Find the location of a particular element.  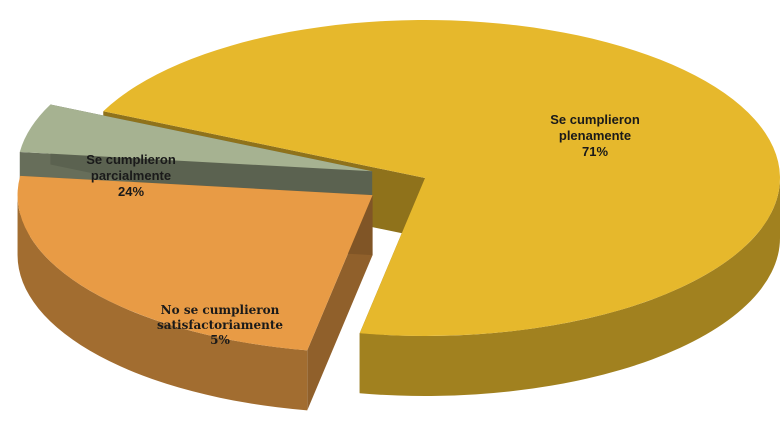

label-no-se-cumplieron: No se cumplieron satisfactoriamente 5% is located at coordinates (220, 325).